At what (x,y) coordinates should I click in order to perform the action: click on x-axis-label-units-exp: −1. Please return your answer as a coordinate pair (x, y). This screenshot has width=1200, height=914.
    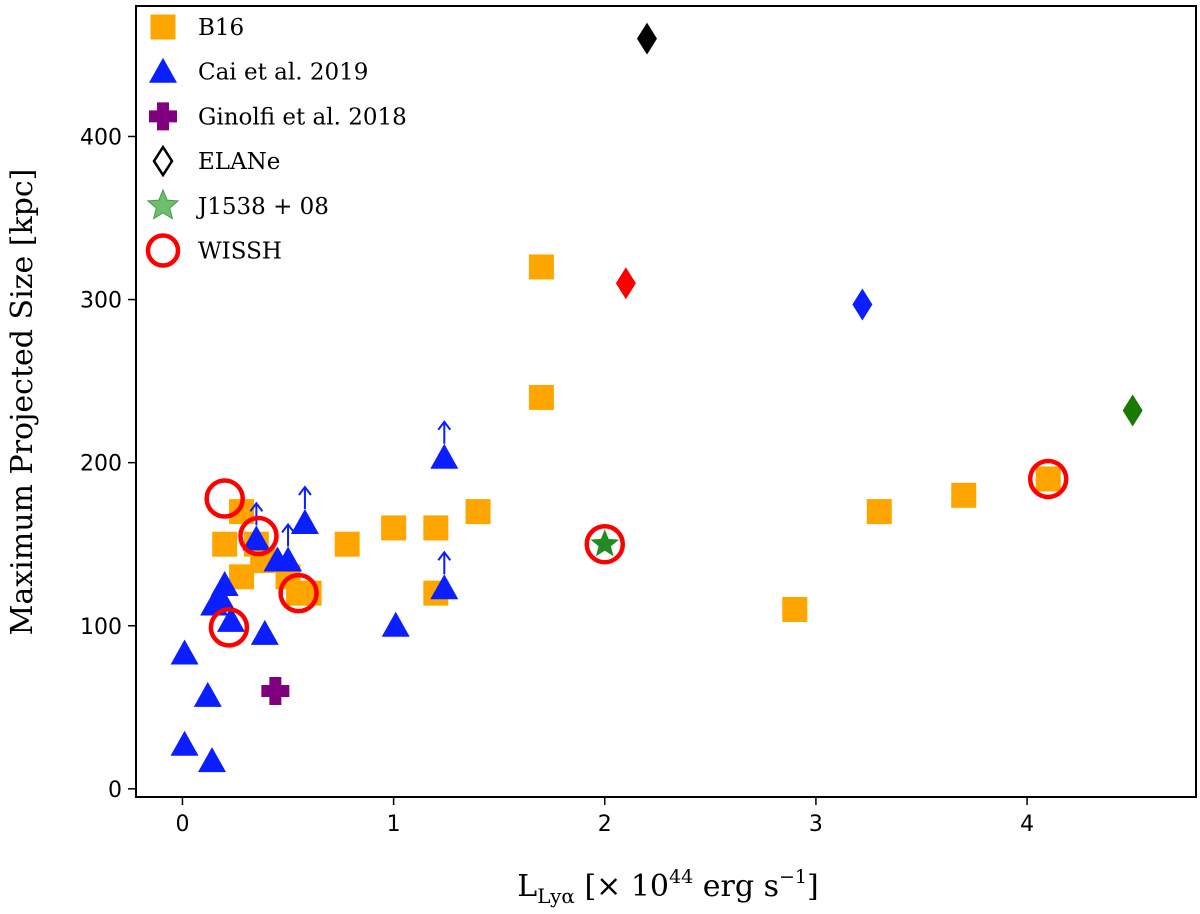
    Looking at the image, I should click on (793, 877).